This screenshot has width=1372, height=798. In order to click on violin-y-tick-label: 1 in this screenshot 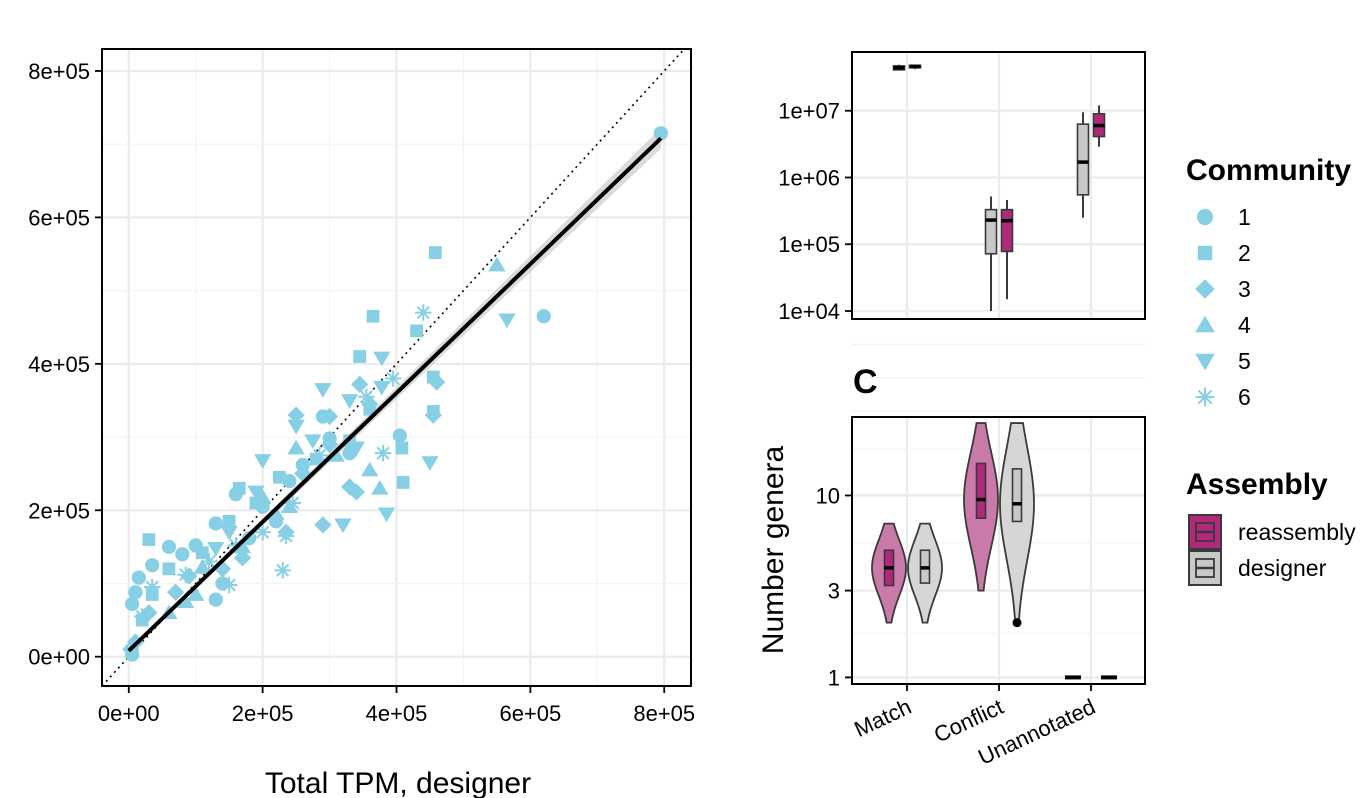, I will do `click(834, 677)`.